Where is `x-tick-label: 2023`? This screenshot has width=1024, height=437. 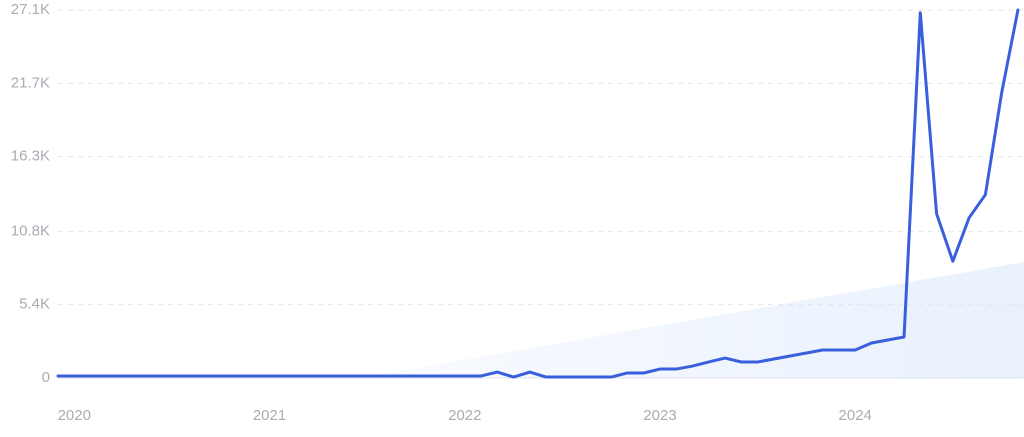
x-tick-label: 2023 is located at coordinates (659, 415).